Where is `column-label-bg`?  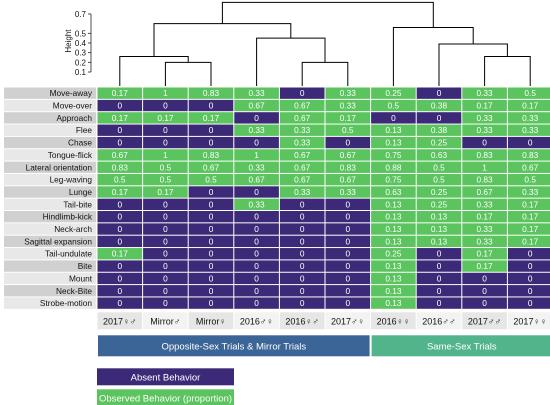 column-label-bg is located at coordinates (528, 321).